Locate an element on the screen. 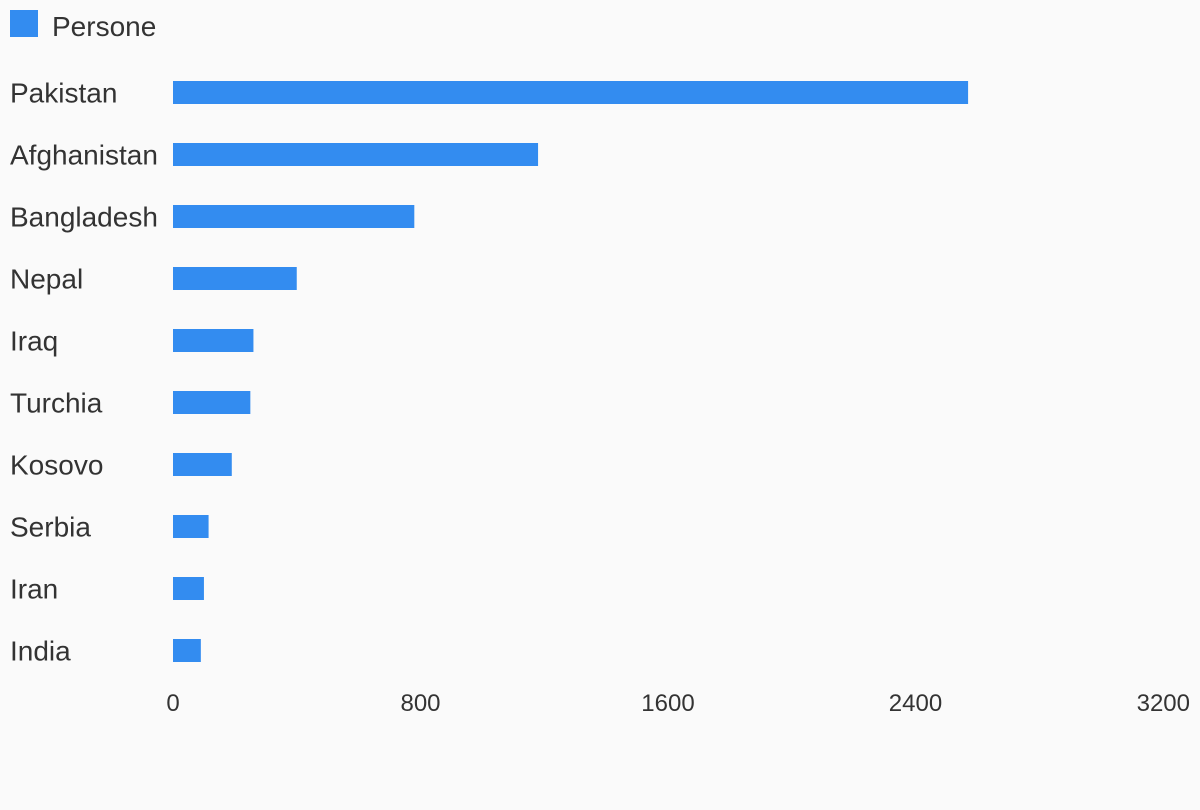 The height and width of the screenshot is (810, 1200). category-label-serbia: Serbia is located at coordinates (50, 527).